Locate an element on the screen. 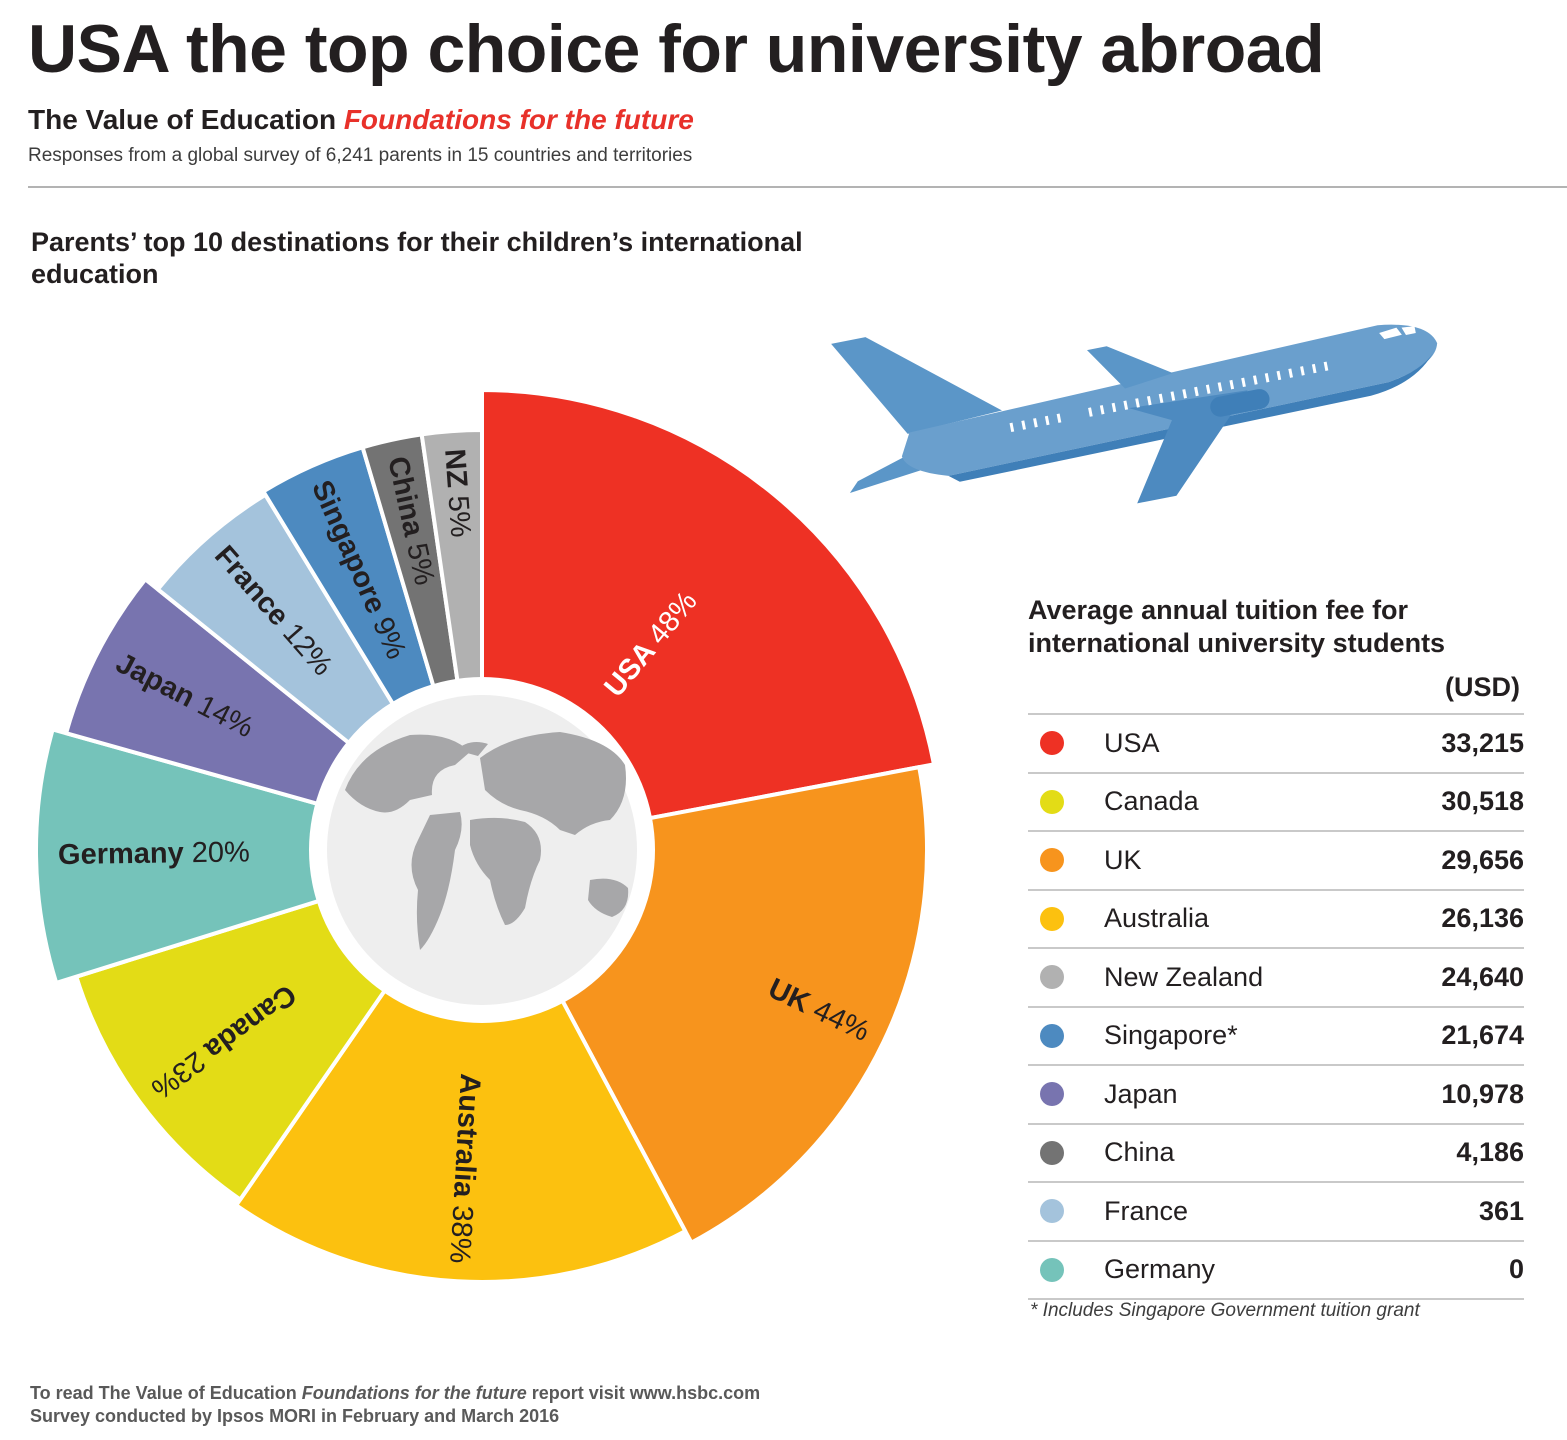 This screenshot has height=1440, width=1567. table-row: Germany 0 is located at coordinates (1276, 1269).